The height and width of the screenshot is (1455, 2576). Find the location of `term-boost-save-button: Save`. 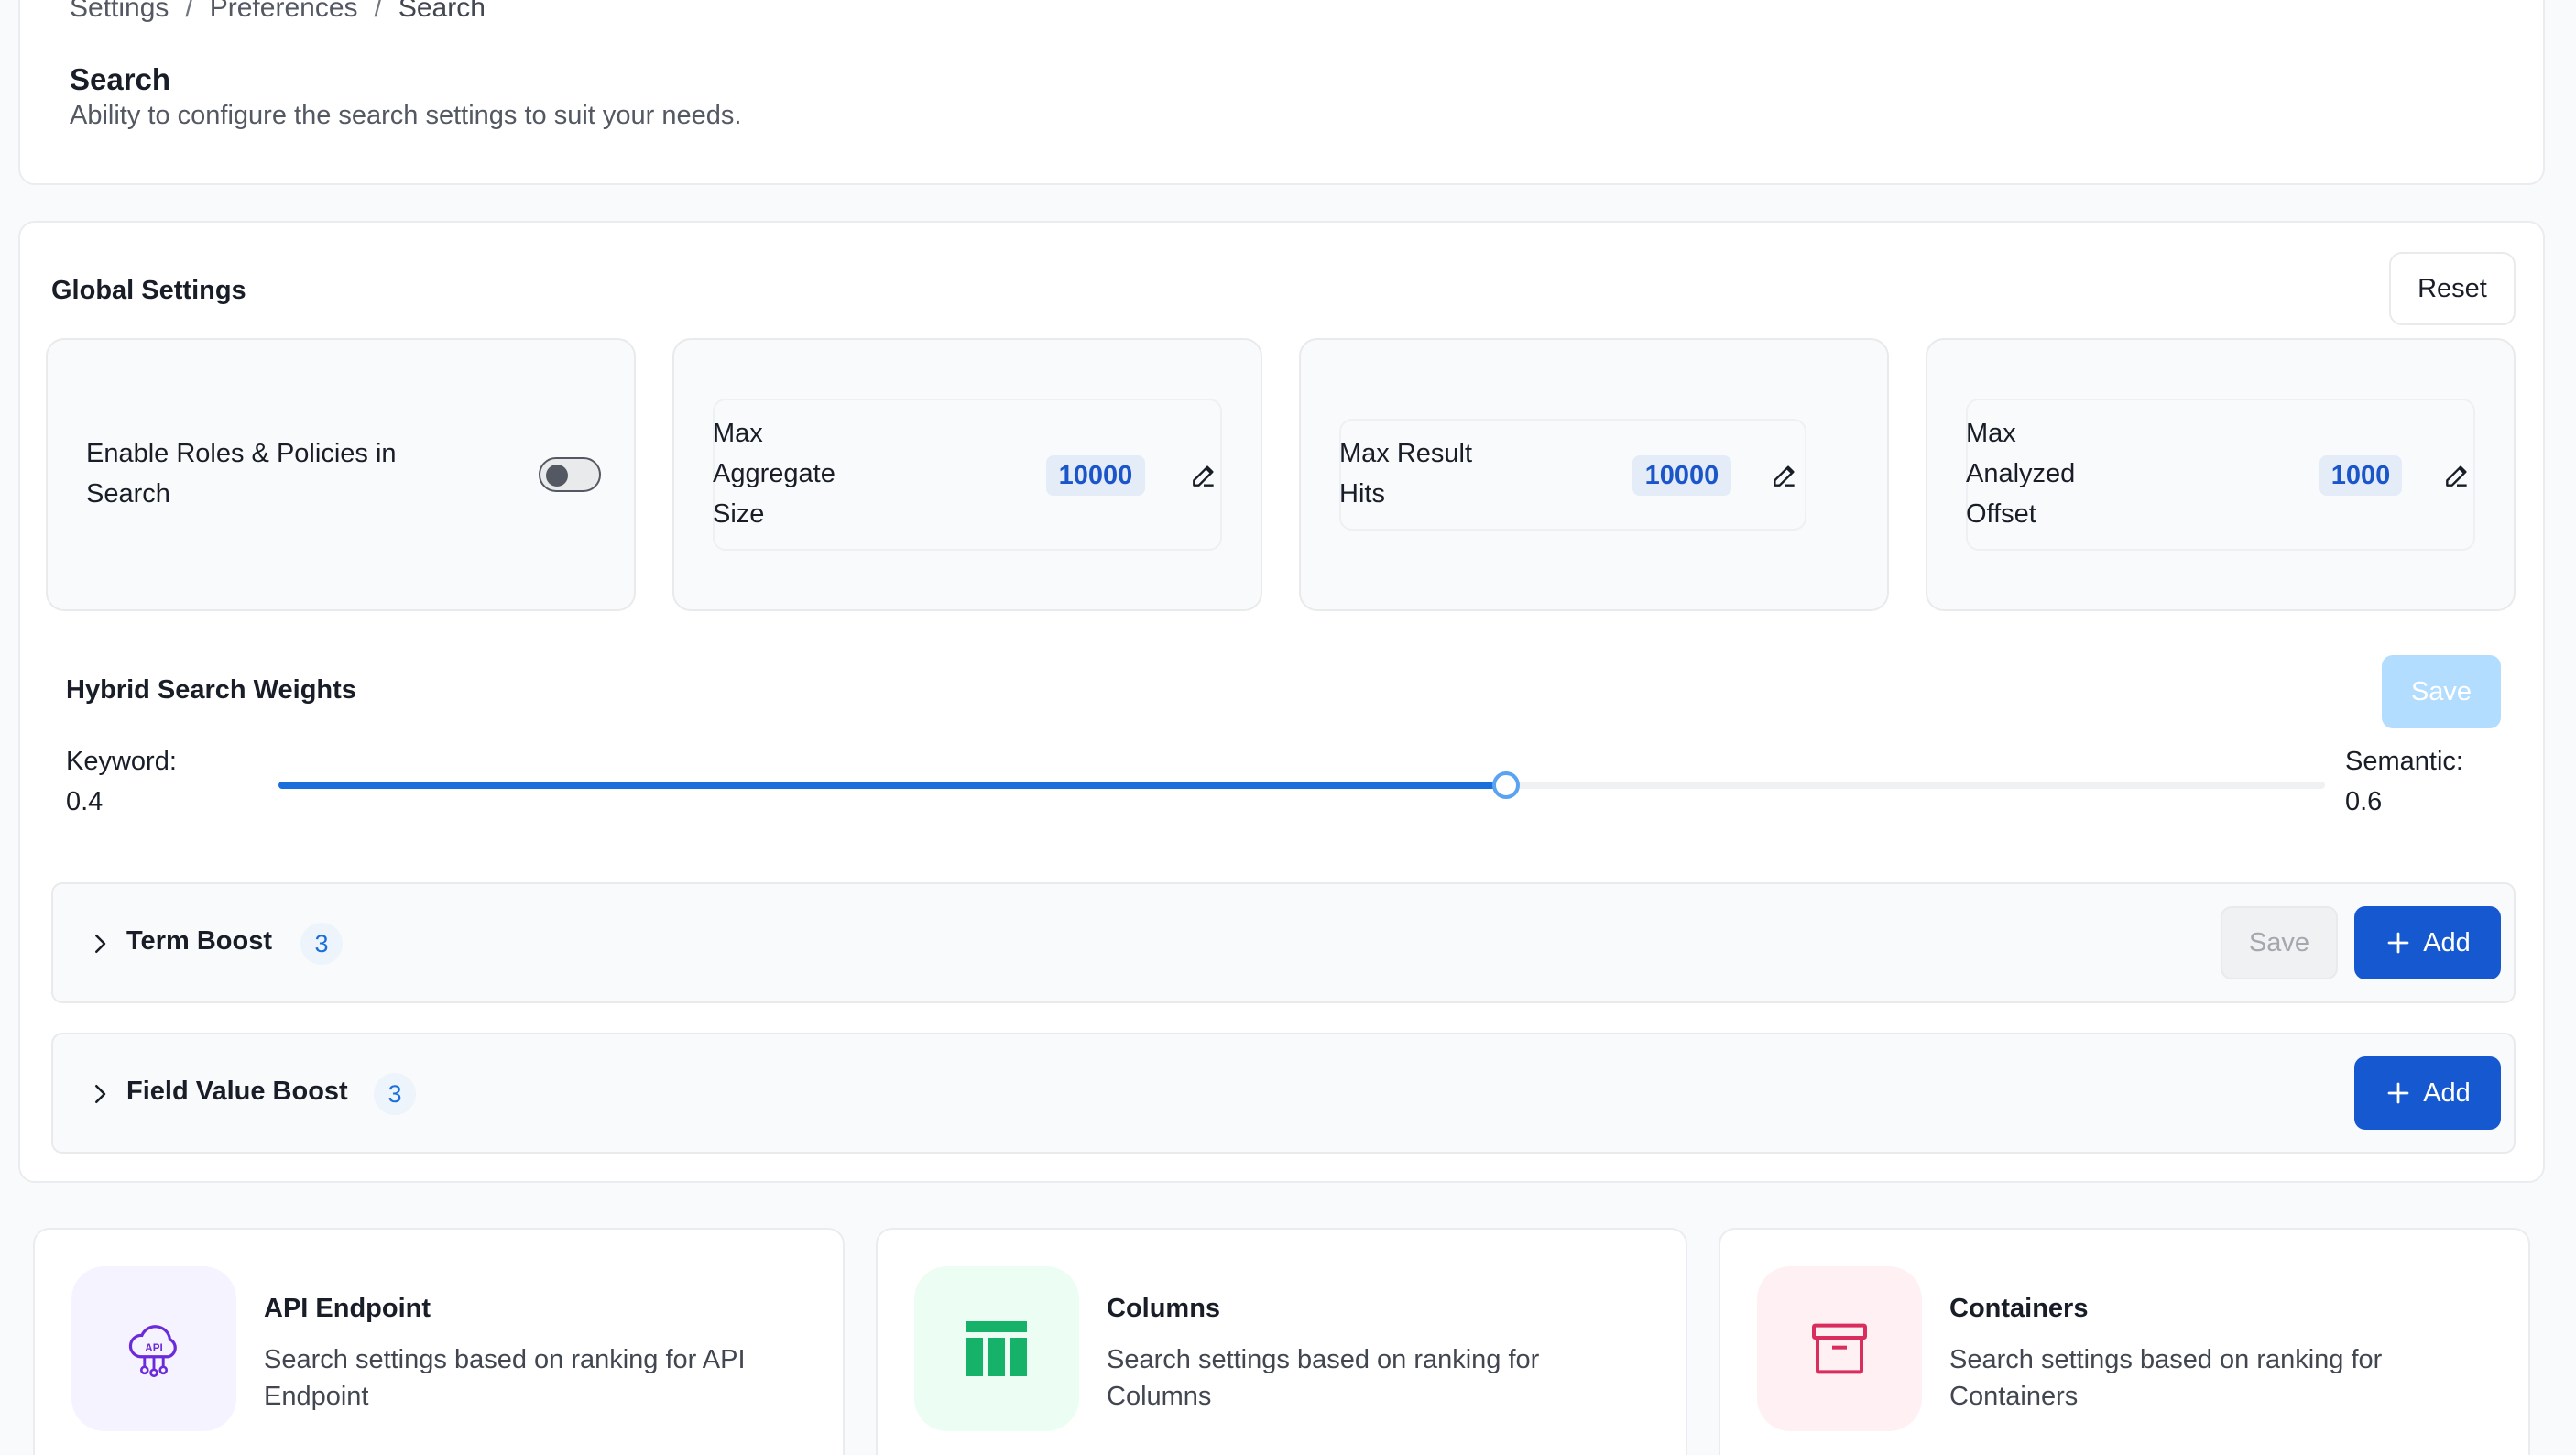

term-boost-save-button: Save is located at coordinates (2280, 942).